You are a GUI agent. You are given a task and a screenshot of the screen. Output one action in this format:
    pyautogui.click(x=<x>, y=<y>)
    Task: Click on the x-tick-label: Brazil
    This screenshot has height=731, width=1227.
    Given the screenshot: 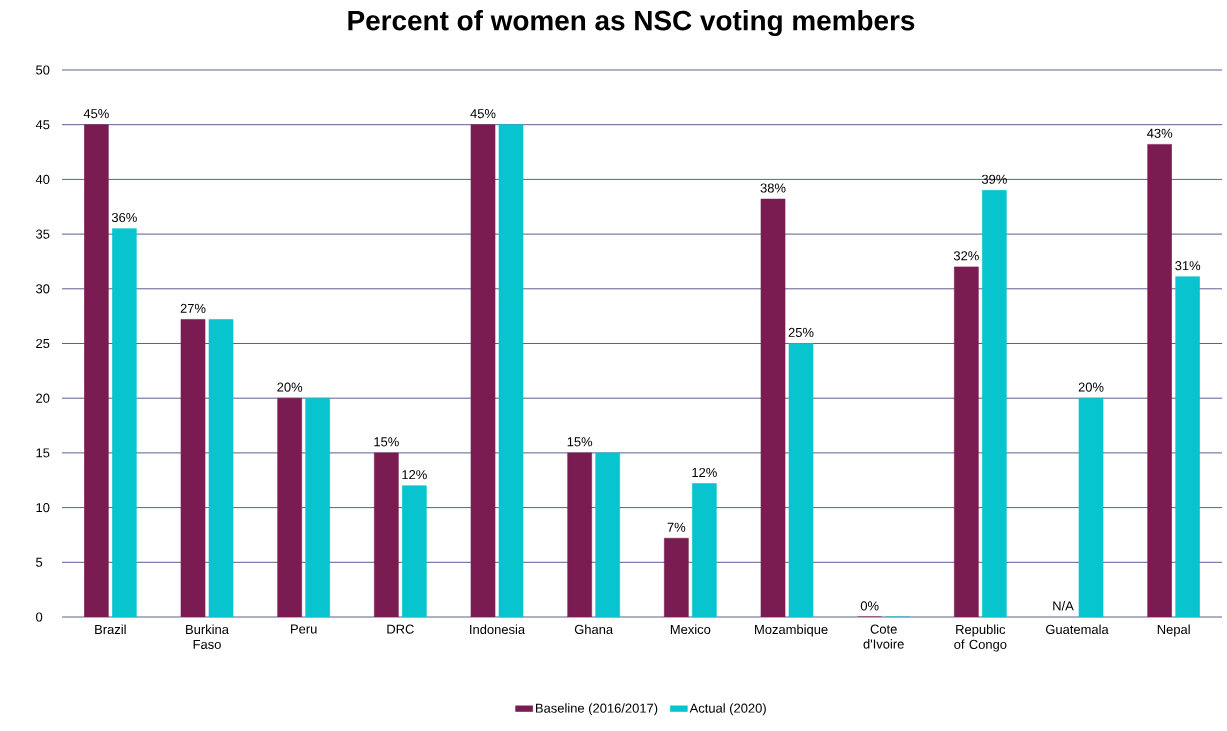 What is the action you would take?
    pyautogui.click(x=110, y=629)
    